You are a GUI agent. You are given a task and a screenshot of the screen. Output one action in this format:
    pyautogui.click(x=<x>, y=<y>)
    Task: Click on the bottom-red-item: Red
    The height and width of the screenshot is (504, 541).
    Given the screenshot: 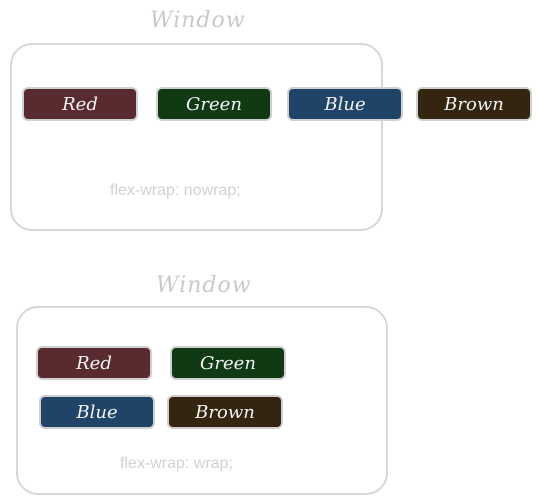 What is the action you would take?
    pyautogui.click(x=94, y=363)
    